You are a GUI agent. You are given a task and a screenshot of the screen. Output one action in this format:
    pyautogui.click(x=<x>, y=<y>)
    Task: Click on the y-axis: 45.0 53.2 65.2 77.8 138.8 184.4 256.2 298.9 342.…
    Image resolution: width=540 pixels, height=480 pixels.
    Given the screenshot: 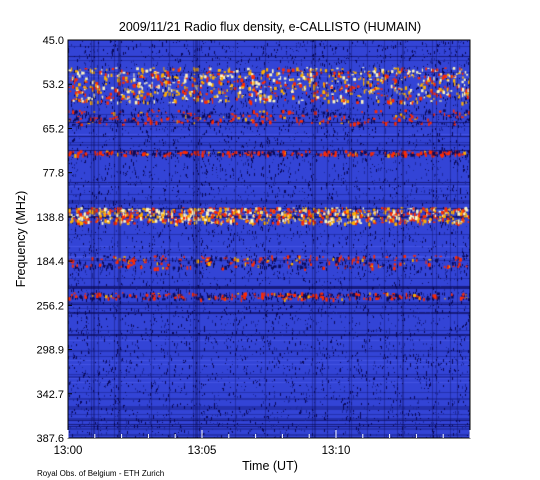 What is the action you would take?
    pyautogui.click(x=54, y=240)
    